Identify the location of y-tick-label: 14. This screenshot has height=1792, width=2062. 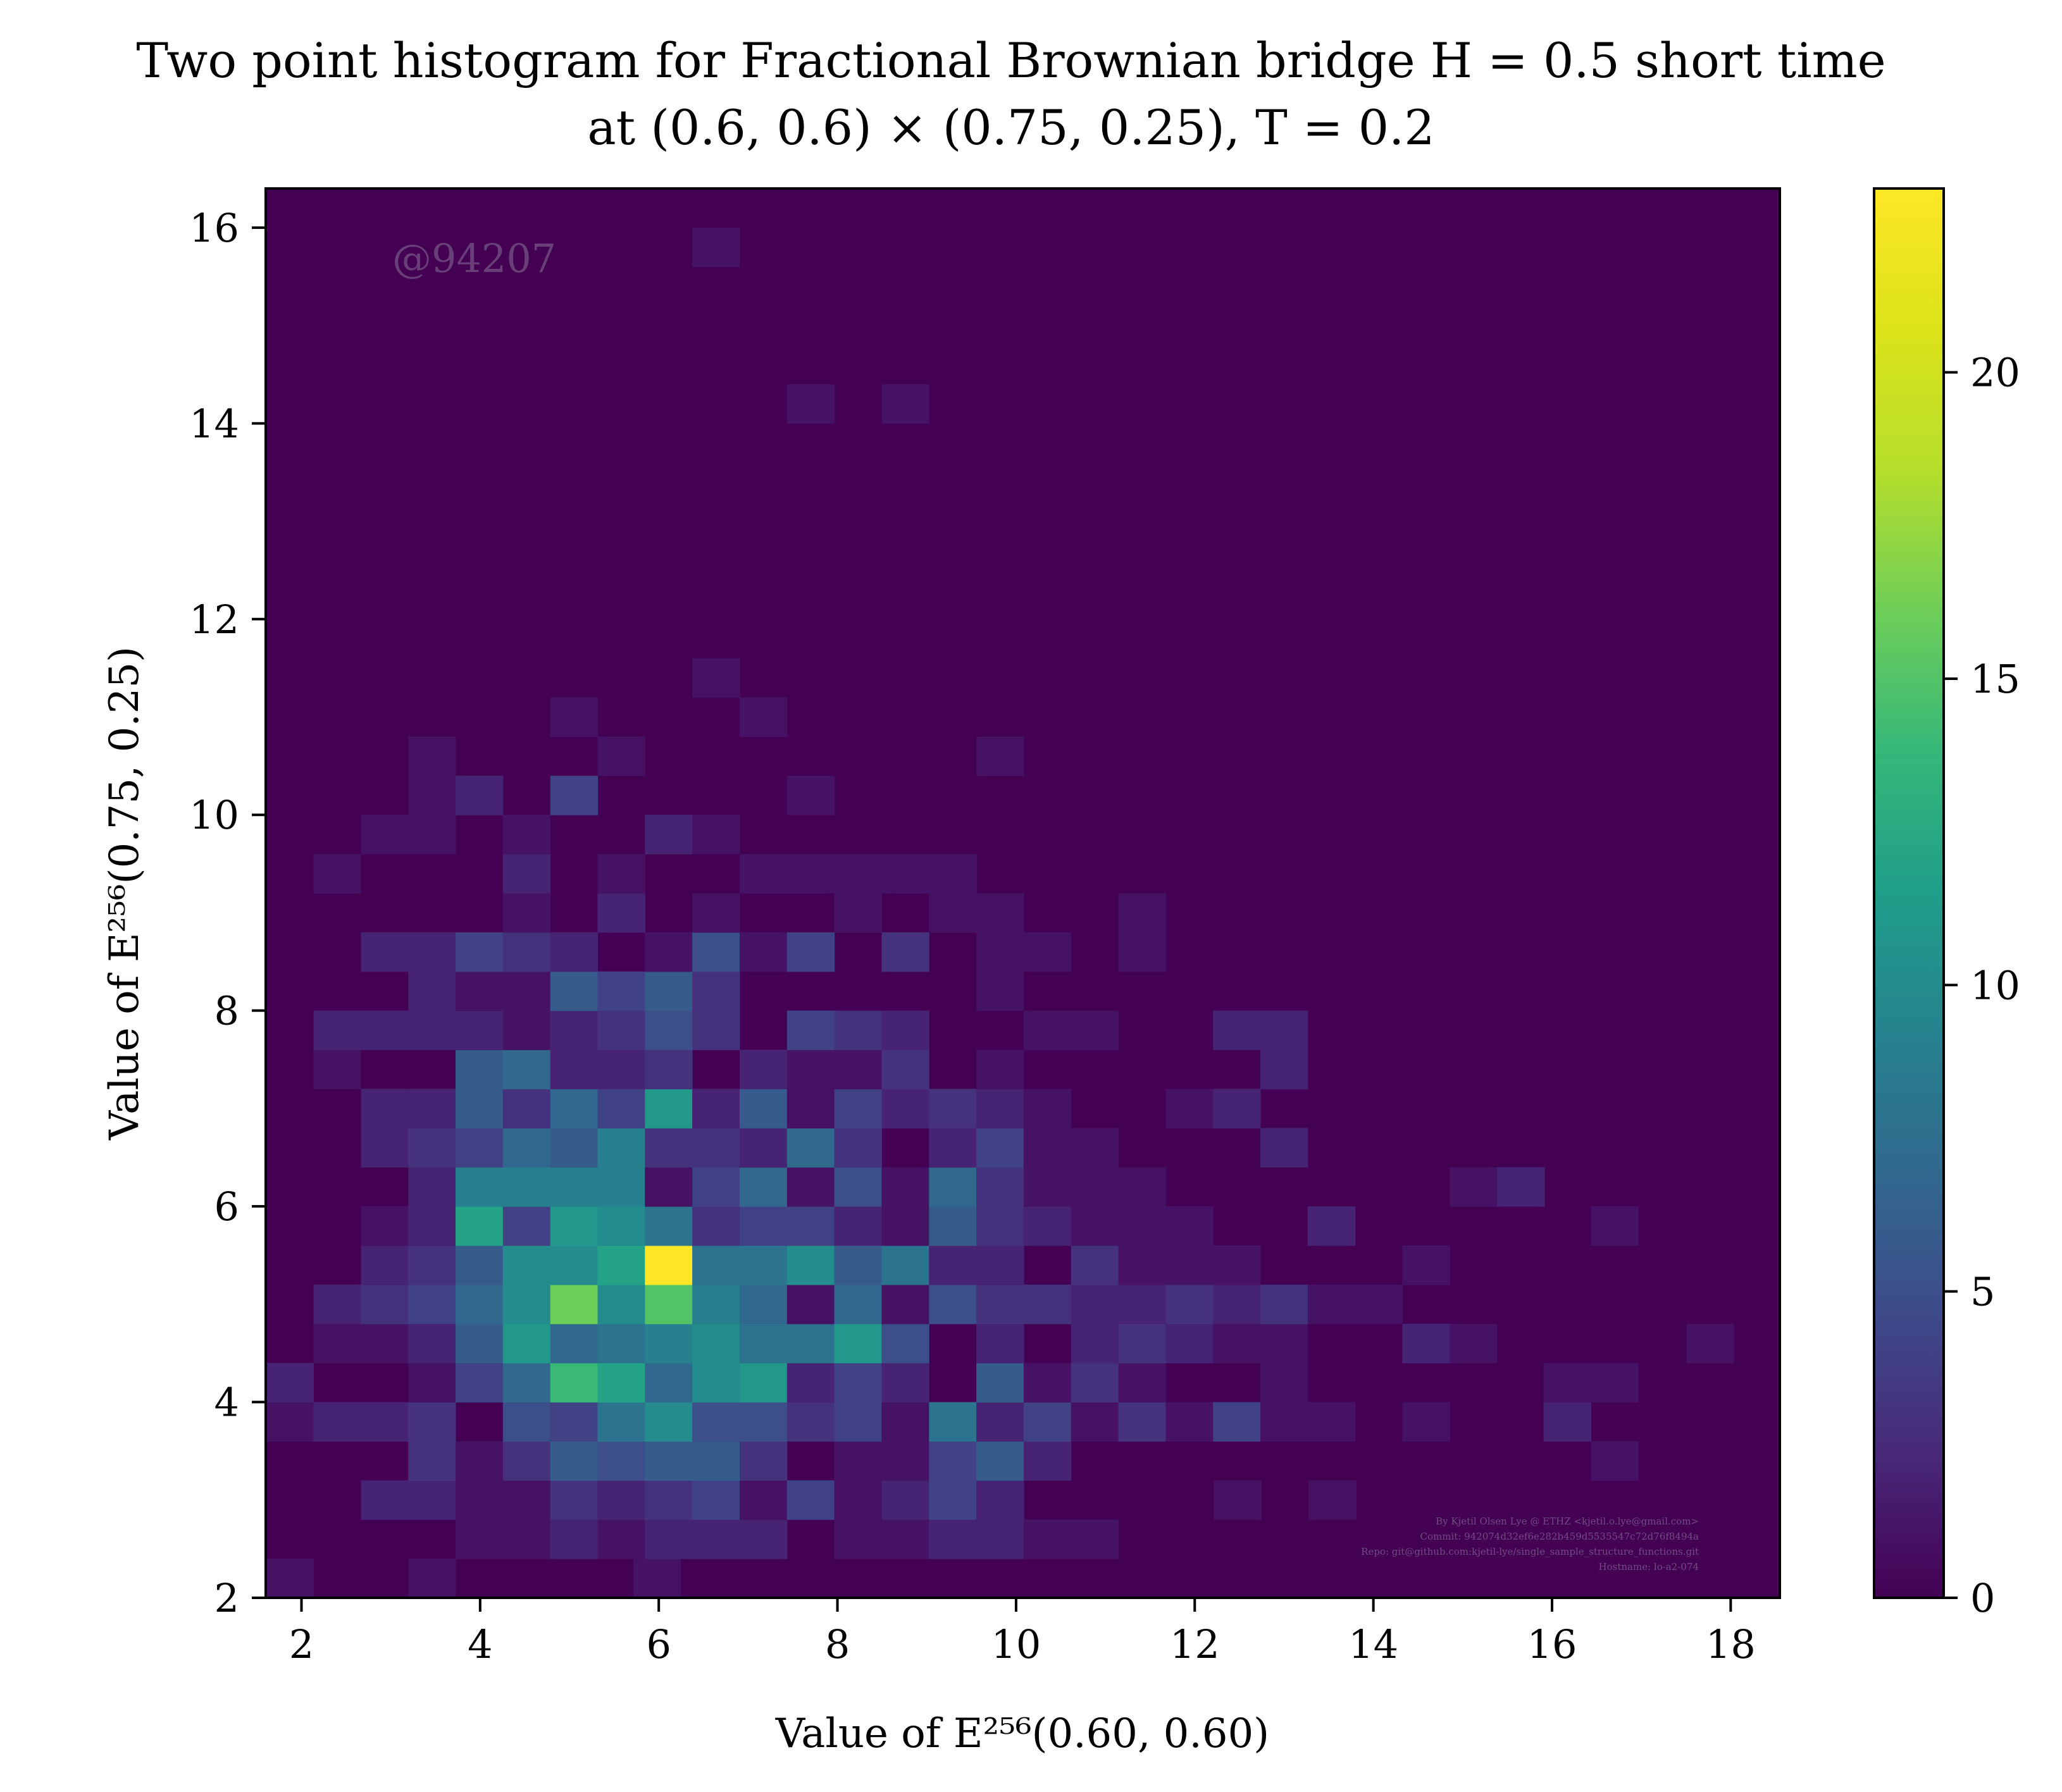
(214, 423).